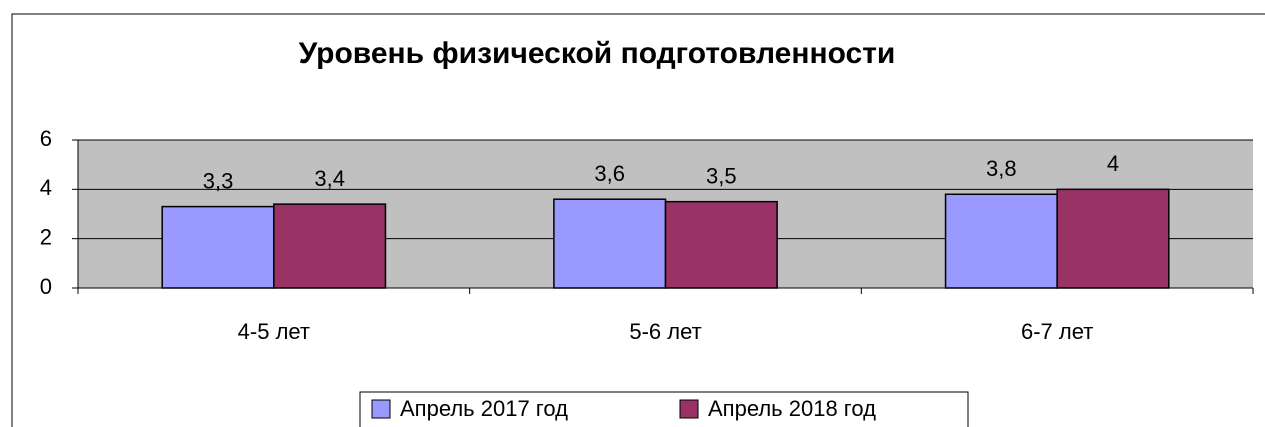 The height and width of the screenshot is (427, 1265). Describe the element at coordinates (484, 408) in the screenshot. I see `legend-label: Апрель 2017 год` at that location.